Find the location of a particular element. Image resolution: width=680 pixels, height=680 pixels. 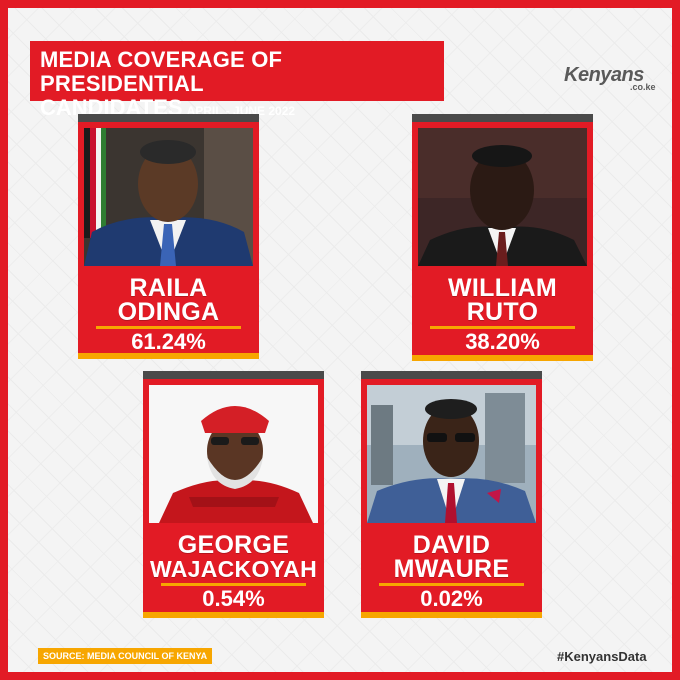

candidate-last-name: ODINGA is located at coordinates (168, 312).